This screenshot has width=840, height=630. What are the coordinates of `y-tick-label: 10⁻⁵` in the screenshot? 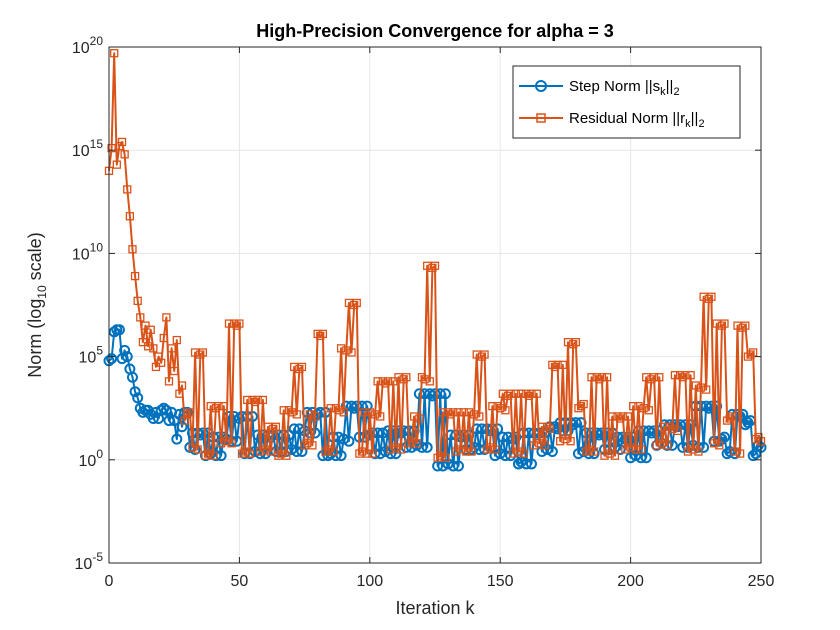 It's located at (89, 561).